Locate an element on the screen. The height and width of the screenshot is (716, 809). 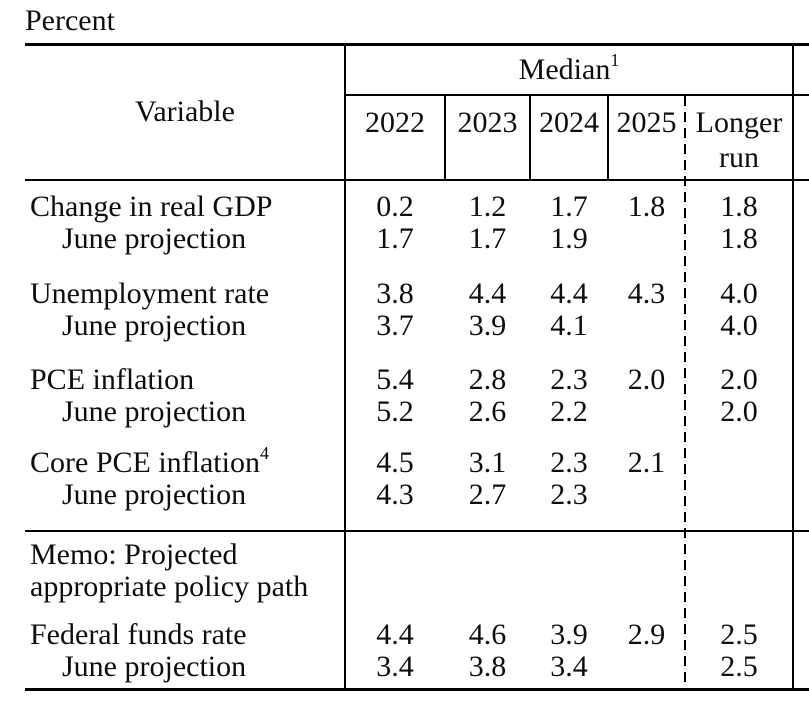
divider-2023-2024 is located at coordinates (530, 137).